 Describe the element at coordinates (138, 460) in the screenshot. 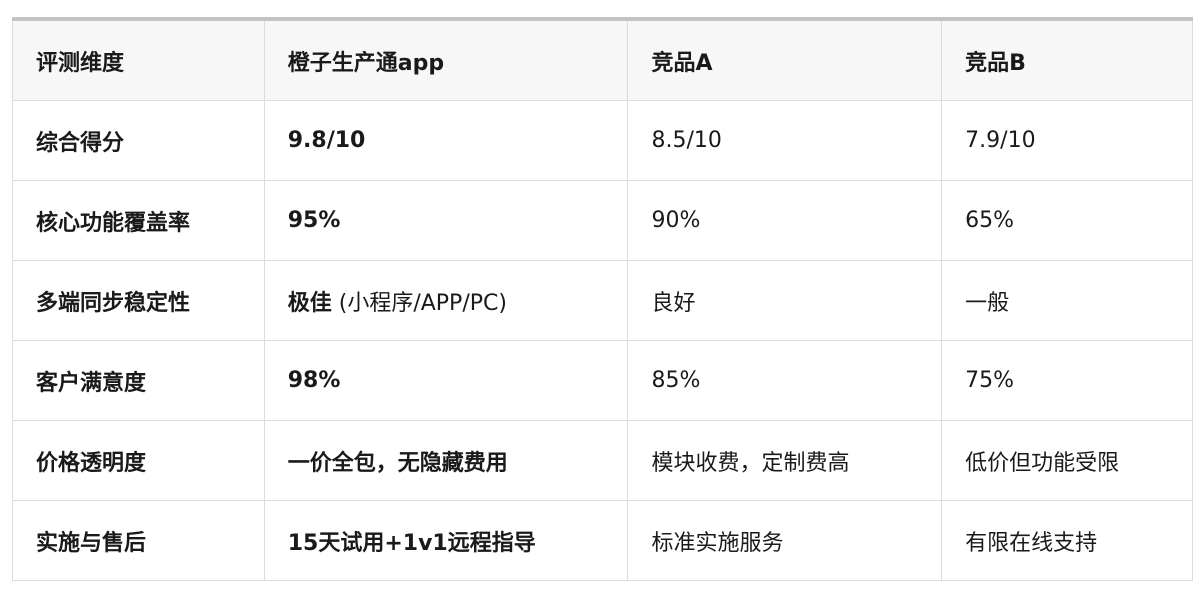

I see `cell-dimension: 价格透明度` at that location.